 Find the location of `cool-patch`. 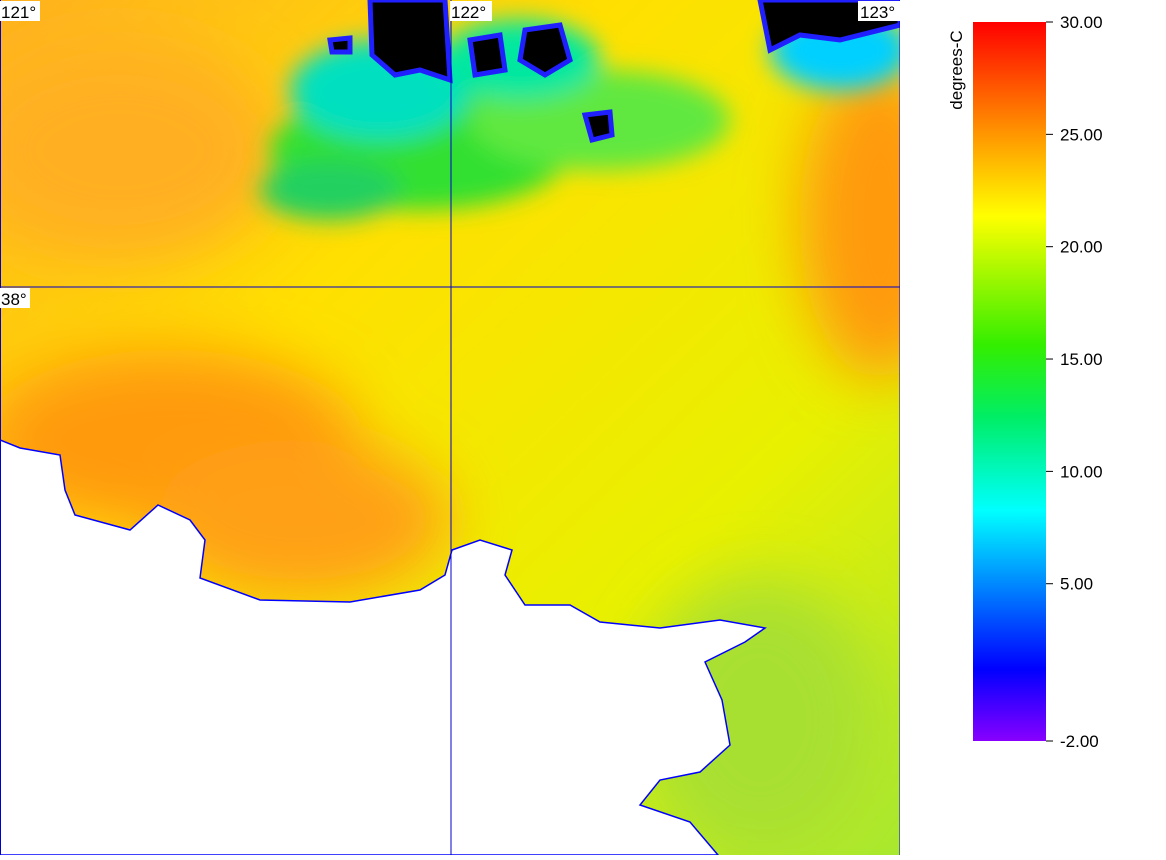

cool-patch is located at coordinates (330, 190).